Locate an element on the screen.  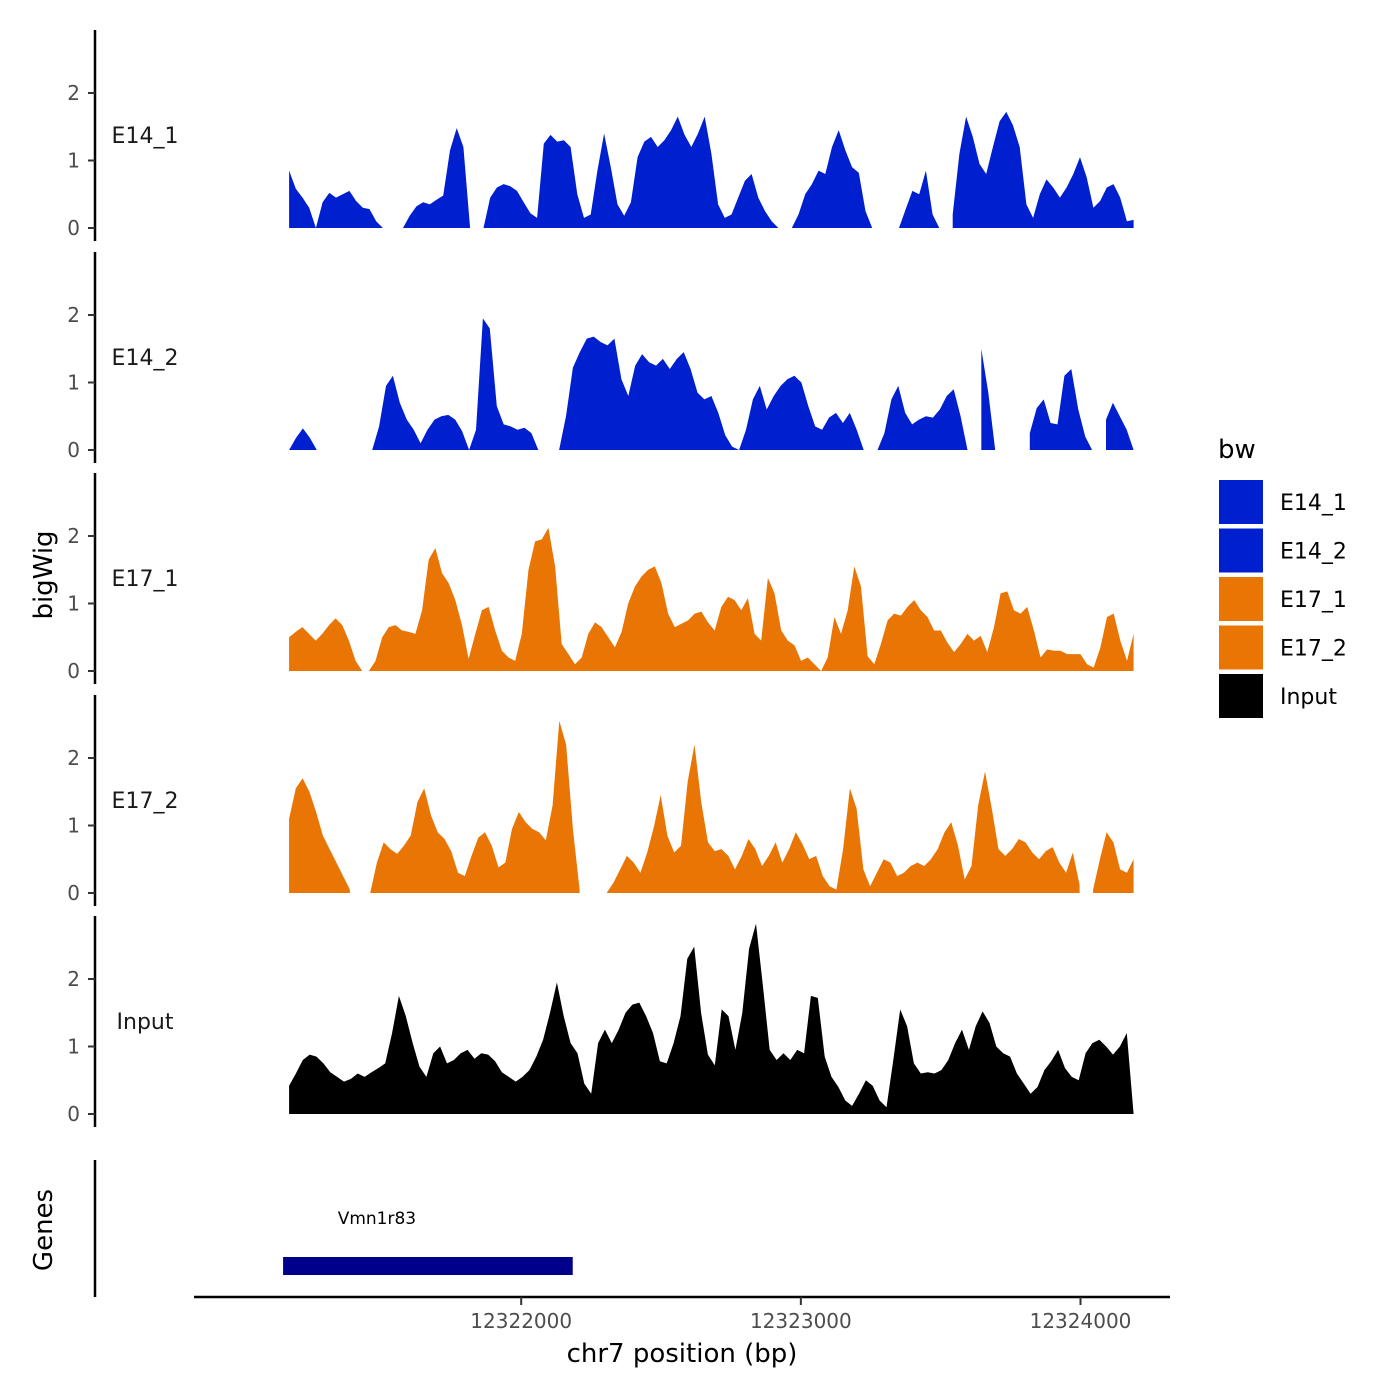
genes-panel: Genes Vmn1r83 is located at coordinates (301, 1228).